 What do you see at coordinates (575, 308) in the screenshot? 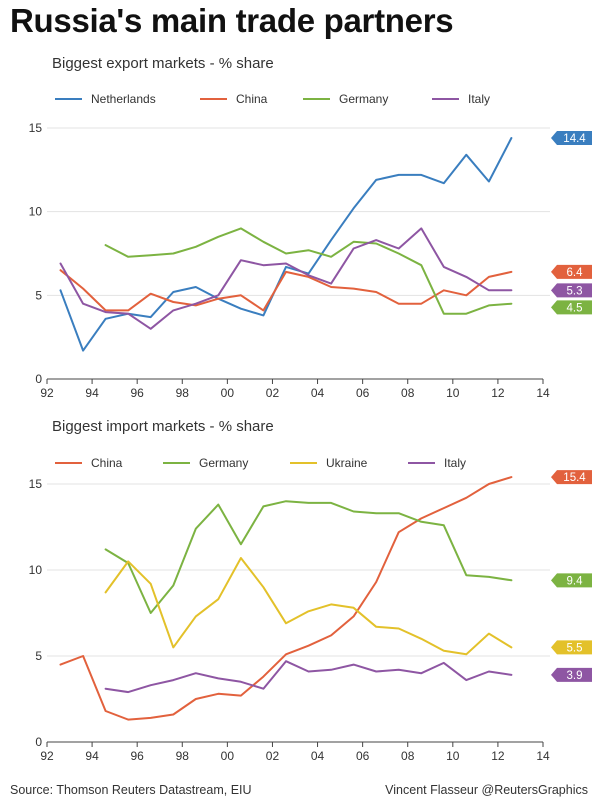
I see `end-value-label-germany: 4.5` at bounding box center [575, 308].